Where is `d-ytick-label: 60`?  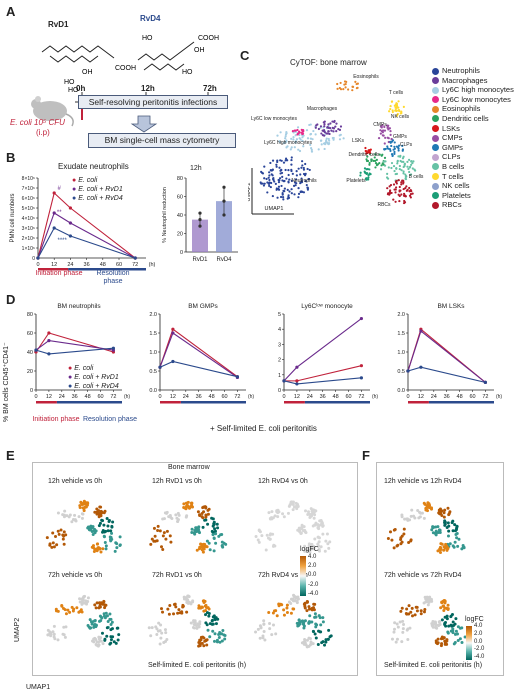
d-ytick-label: 60 is located at coordinates (30, 334).